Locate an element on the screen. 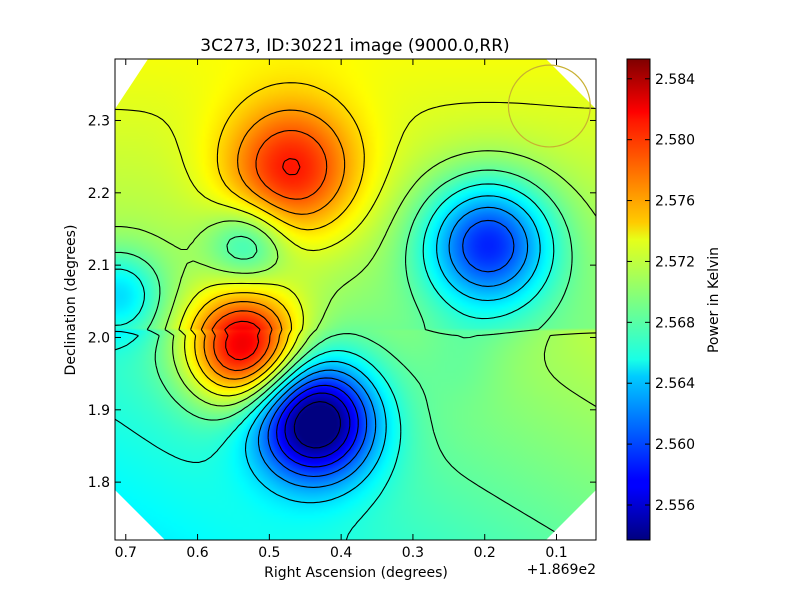 This screenshot has width=800, height=600. y-tick-label: 1.8 is located at coordinates (99, 483).